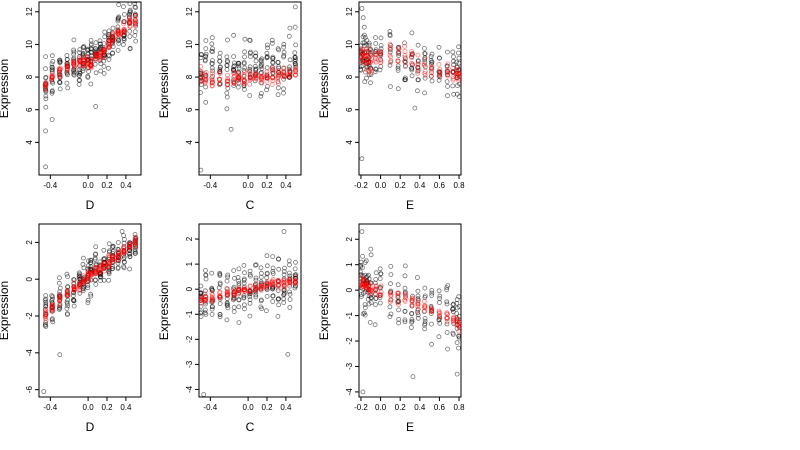 Image resolution: width=800 pixels, height=450 pixels. What do you see at coordinates (189, 288) in the screenshot?
I see `y-tick-label: 0` at bounding box center [189, 288].